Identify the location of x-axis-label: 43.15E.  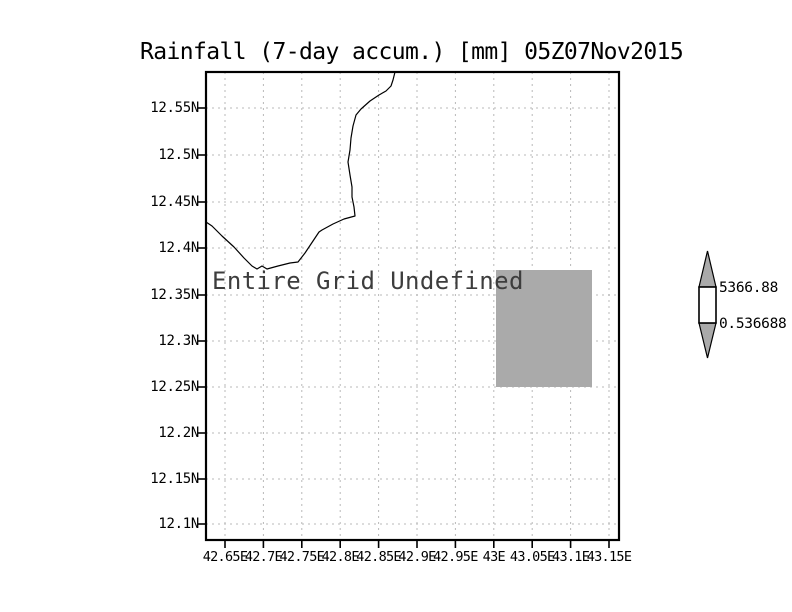
(609, 557).